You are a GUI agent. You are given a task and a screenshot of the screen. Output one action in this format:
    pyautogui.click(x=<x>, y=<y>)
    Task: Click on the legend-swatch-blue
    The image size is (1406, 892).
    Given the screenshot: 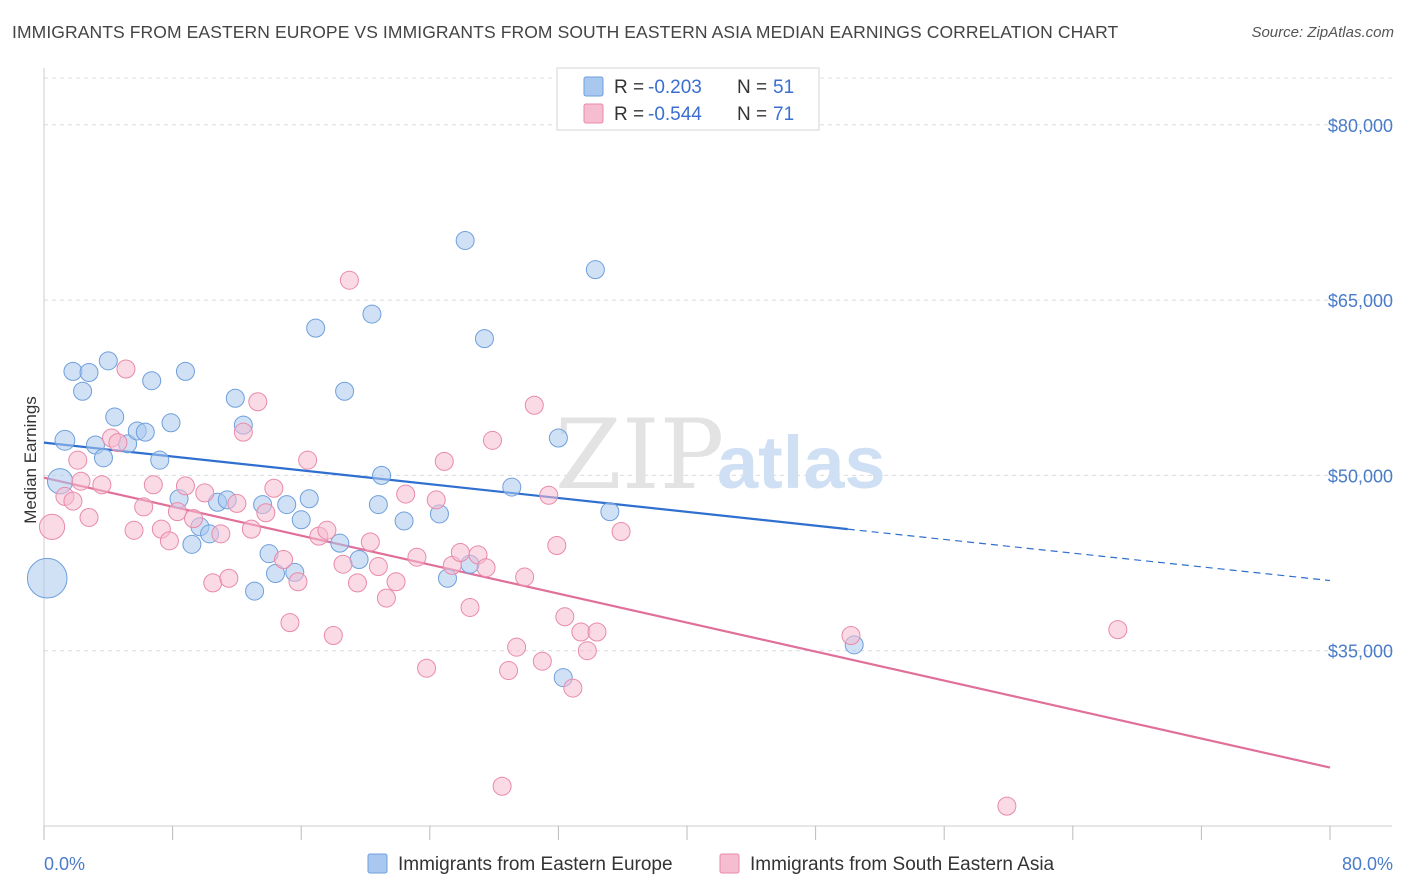 What is the action you would take?
    pyautogui.click(x=593, y=86)
    